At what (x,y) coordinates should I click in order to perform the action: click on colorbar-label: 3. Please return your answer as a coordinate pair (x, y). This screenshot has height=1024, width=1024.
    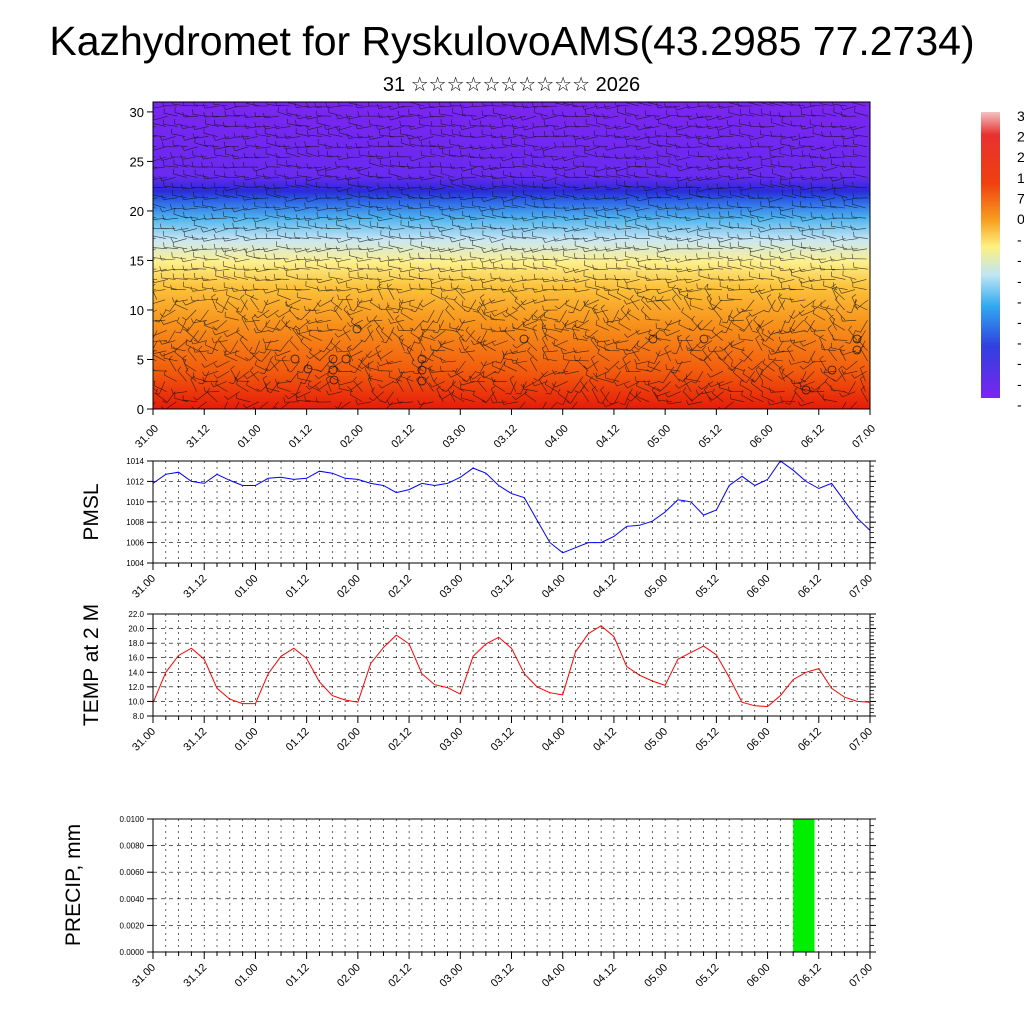
    Looking at the image, I should click on (1020, 116).